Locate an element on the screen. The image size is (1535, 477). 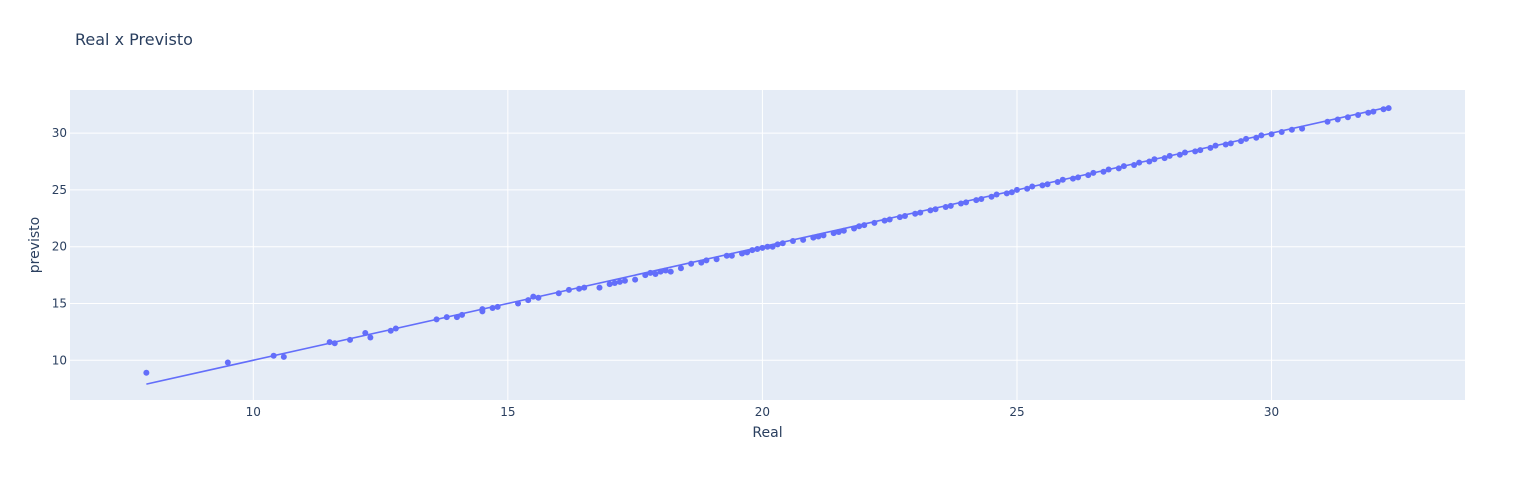
x-tick-label: 10 is located at coordinates (253, 412).